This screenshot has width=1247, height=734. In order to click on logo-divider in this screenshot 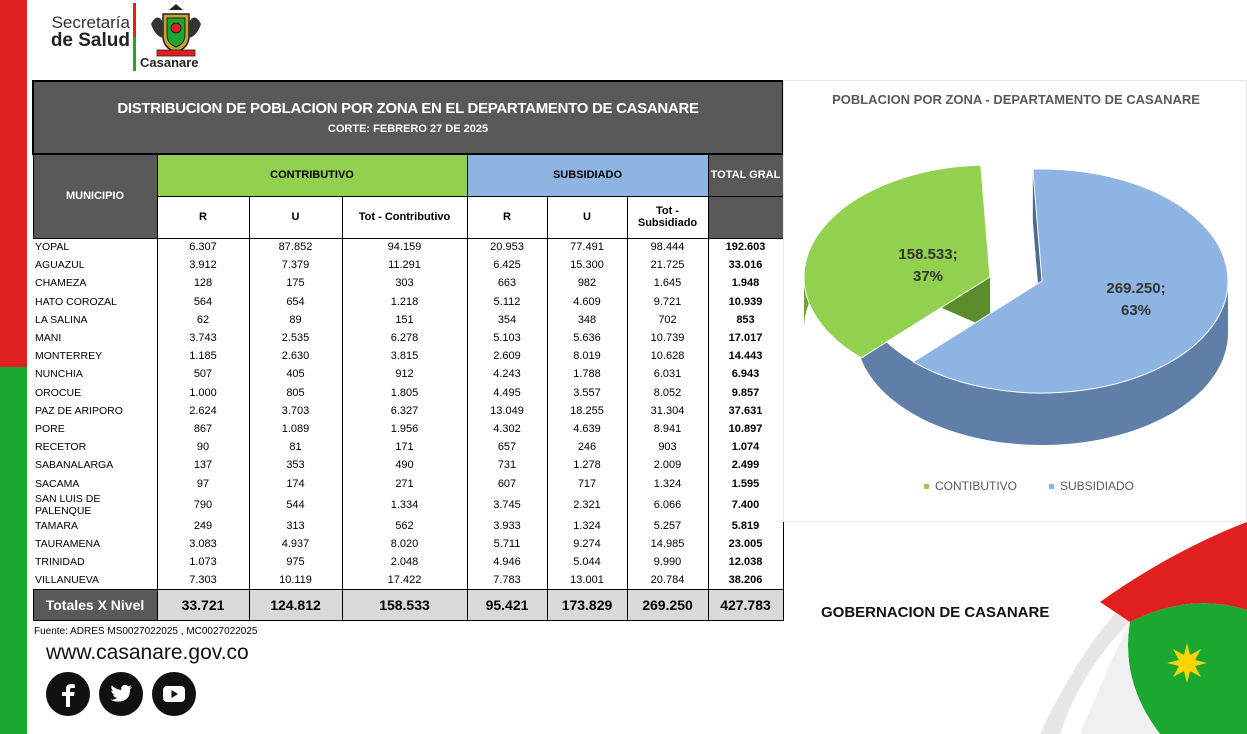, I will do `click(134, 37)`.